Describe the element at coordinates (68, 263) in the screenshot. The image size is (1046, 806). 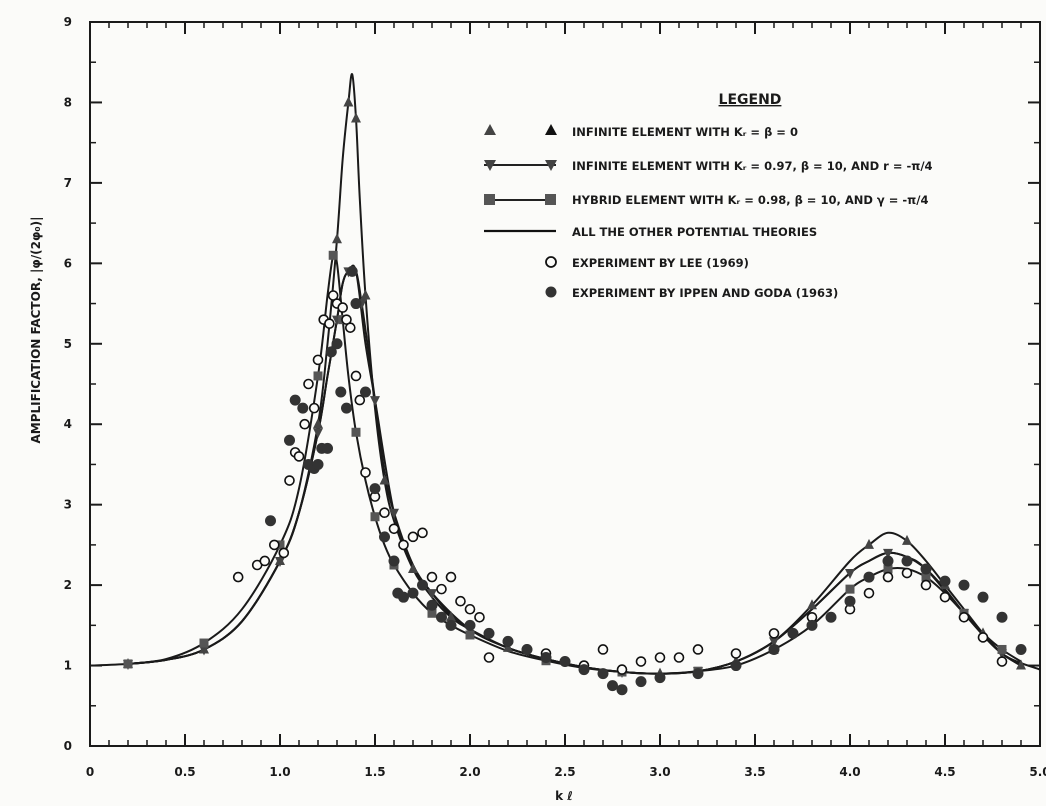
I see `y-tick-label: 6` at that location.